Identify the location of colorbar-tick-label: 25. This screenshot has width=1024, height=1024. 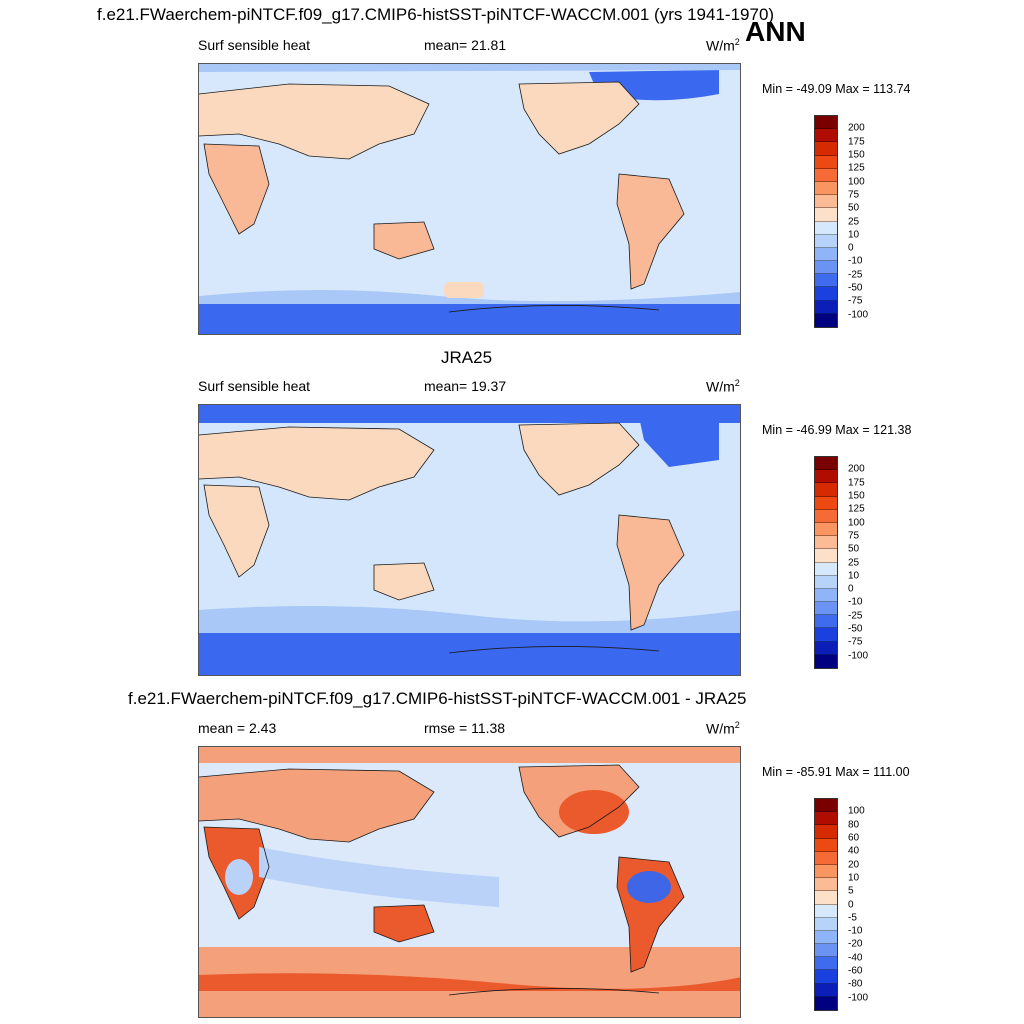
(854, 221).